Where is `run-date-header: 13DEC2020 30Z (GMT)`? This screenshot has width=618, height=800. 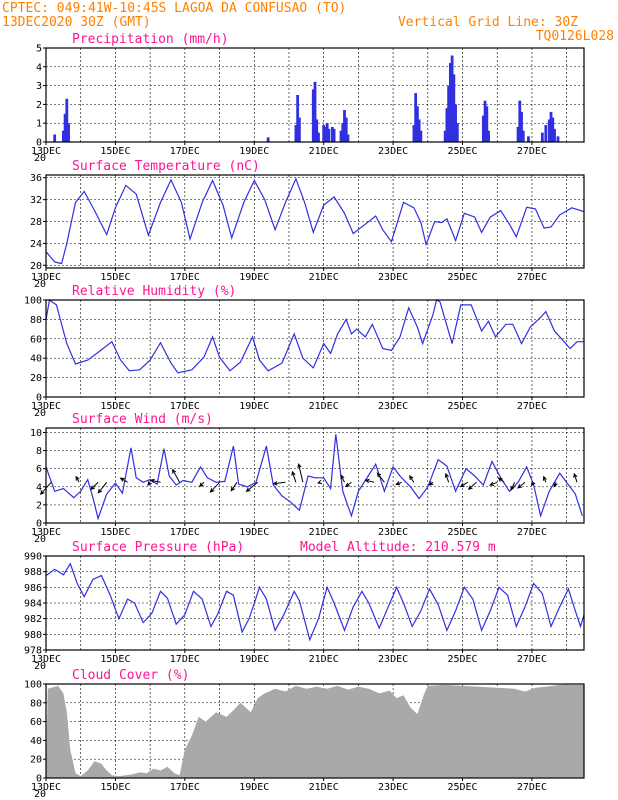
run-date-header: 13DEC2020 30Z (GMT) is located at coordinates (76, 22).